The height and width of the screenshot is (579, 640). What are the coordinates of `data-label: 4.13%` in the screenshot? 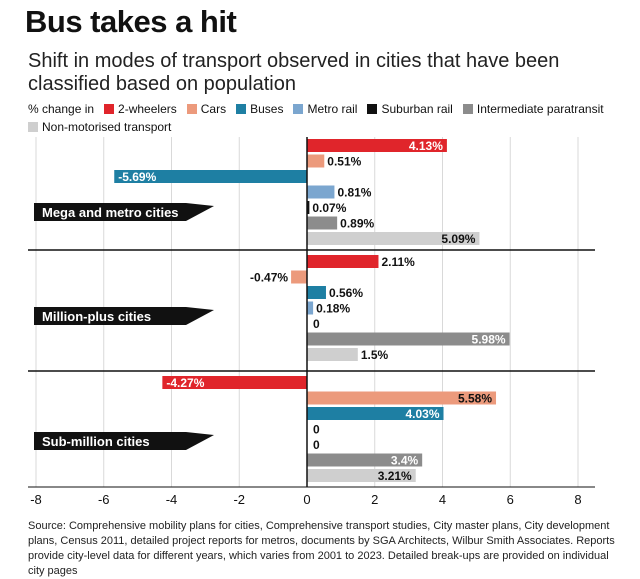 It's located at (426, 146).